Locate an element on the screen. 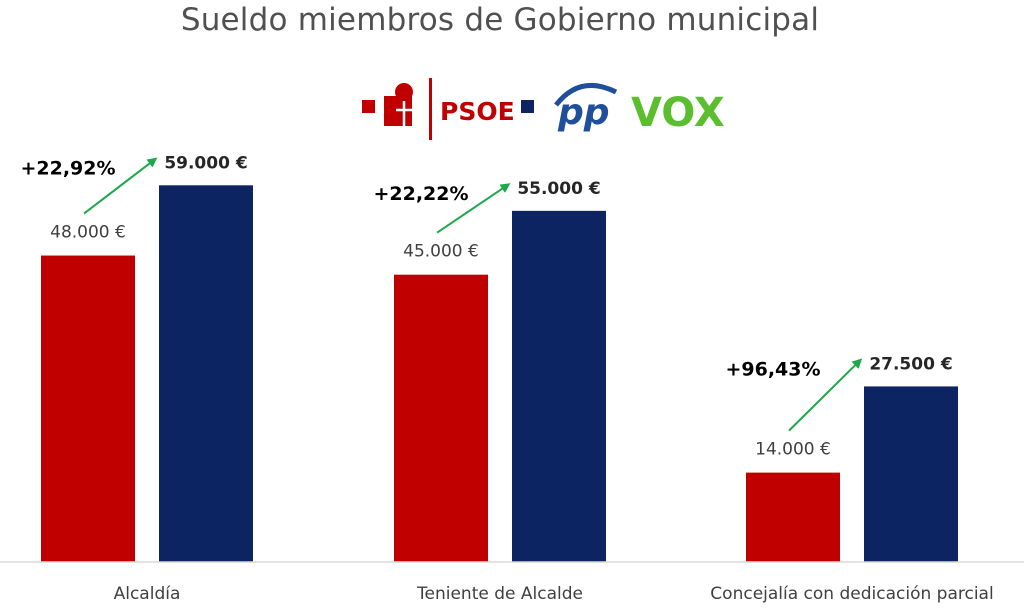  pp-logo-icon is located at coordinates (586, 94).